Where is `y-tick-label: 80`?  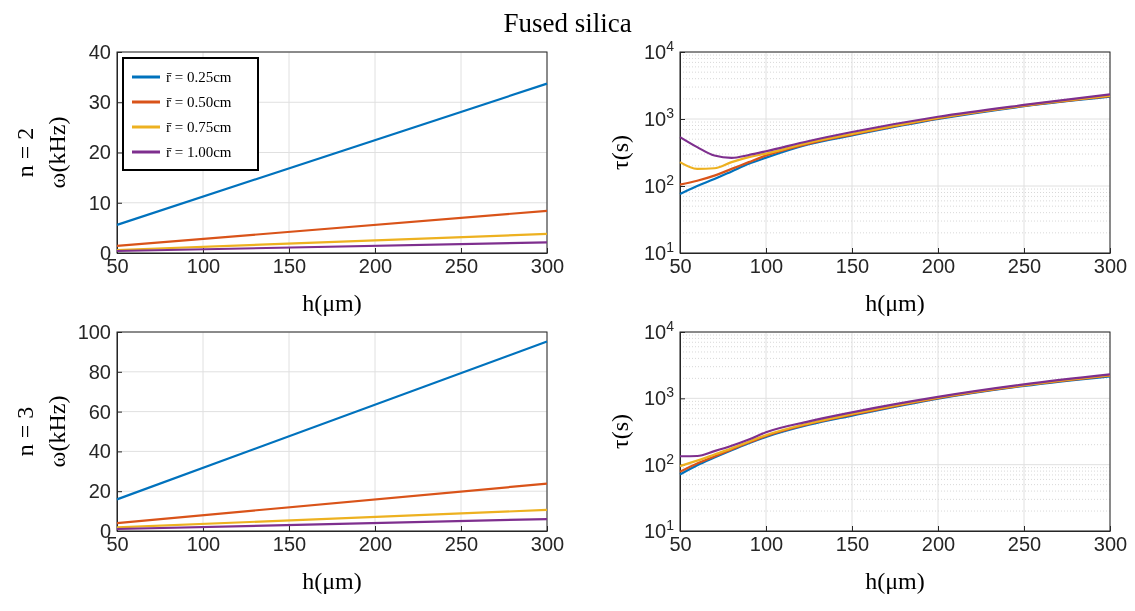 y-tick-label: 80 is located at coordinates (99, 371).